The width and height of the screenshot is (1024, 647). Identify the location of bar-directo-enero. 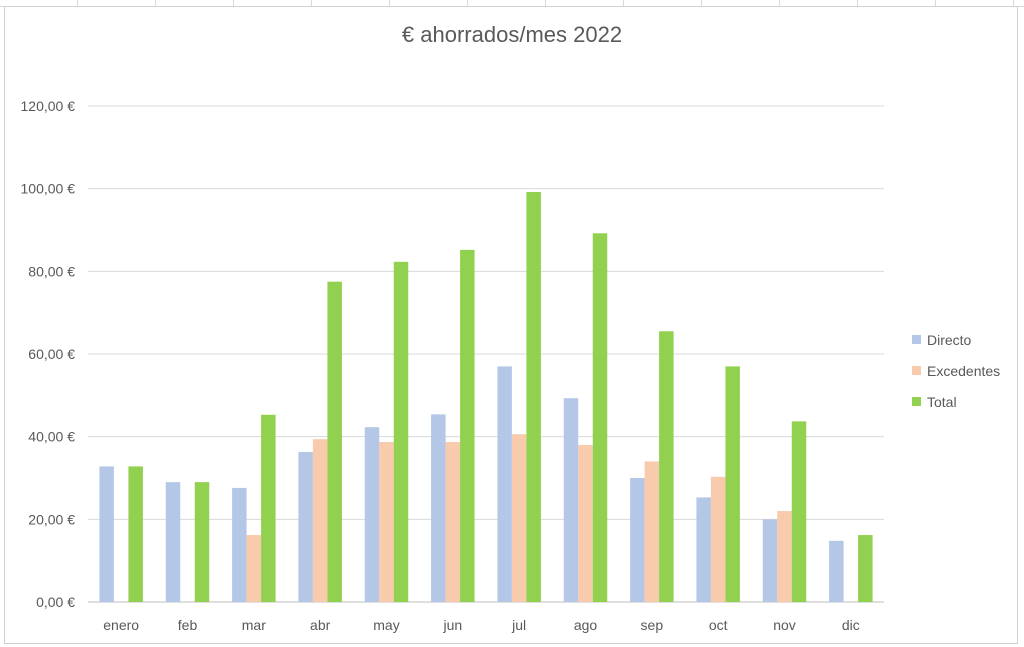
(106, 534).